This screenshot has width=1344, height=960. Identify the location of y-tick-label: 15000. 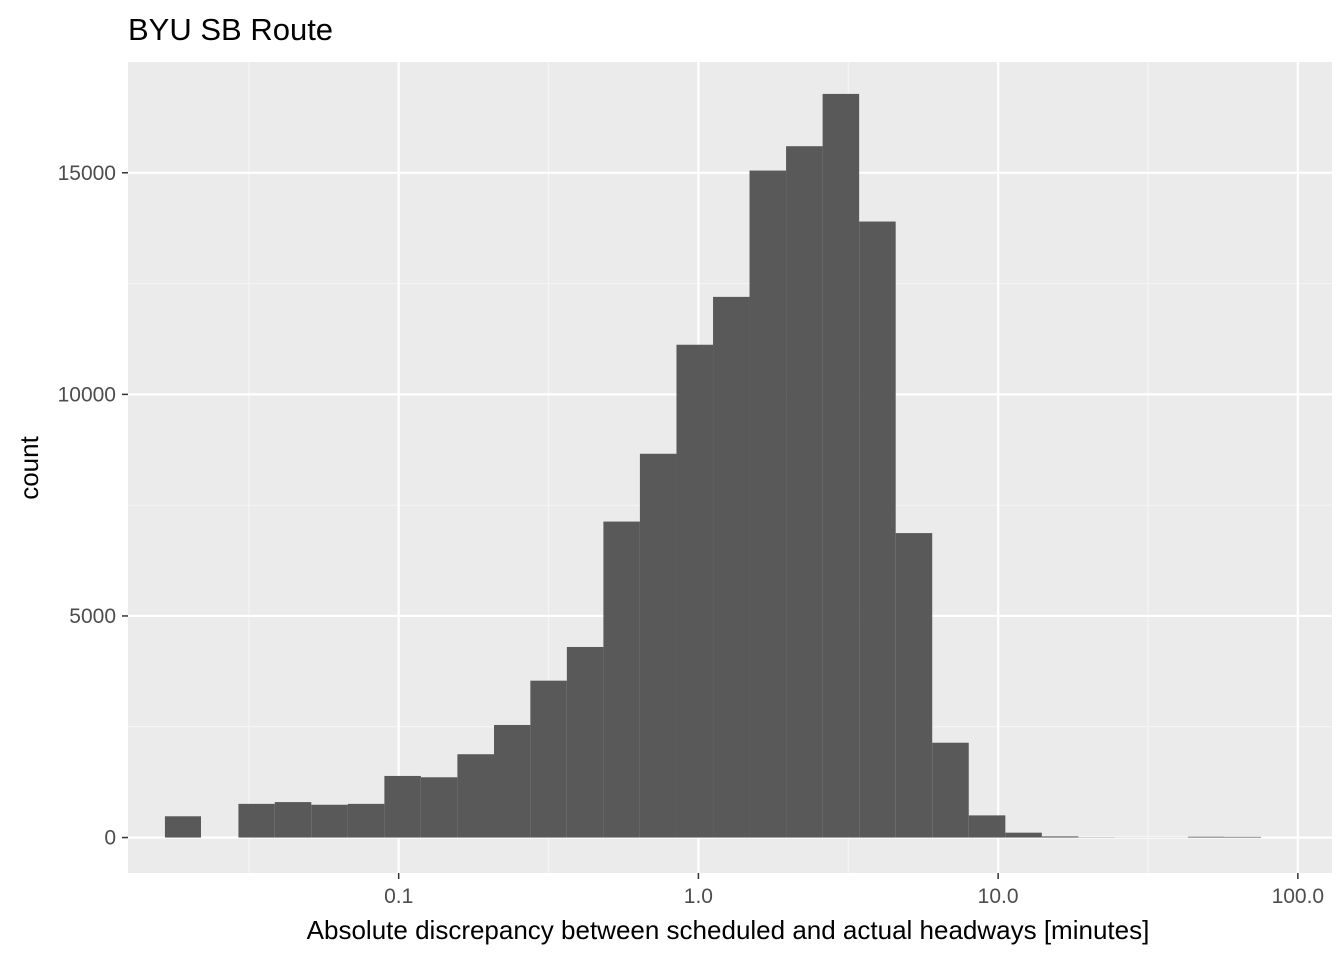
(87, 173).